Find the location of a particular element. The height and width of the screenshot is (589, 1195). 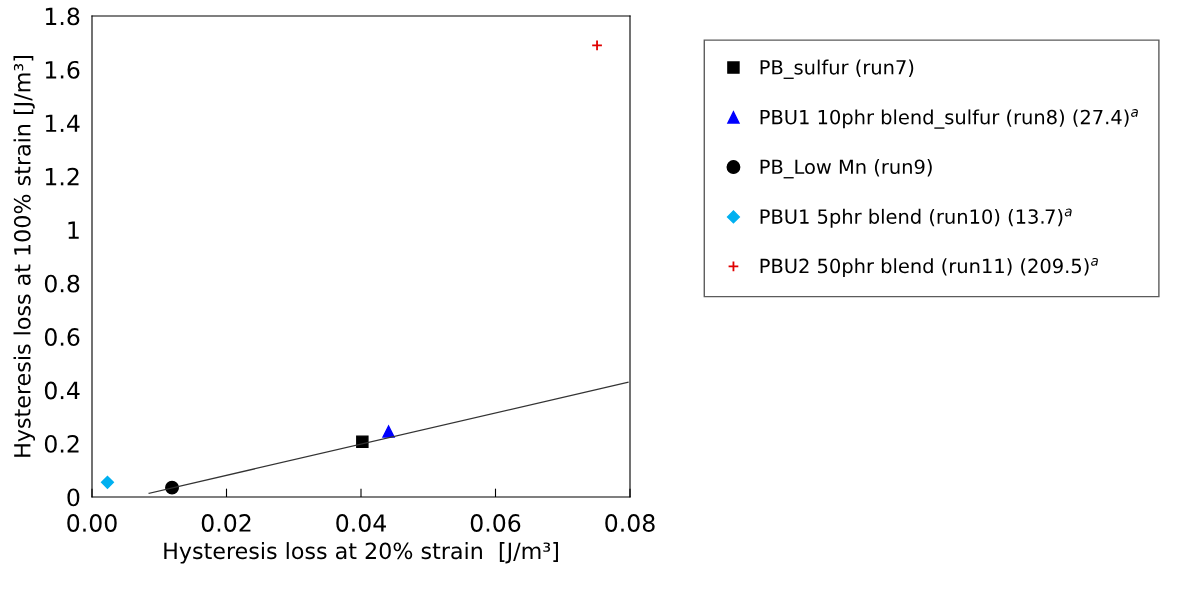

x-tick-label: 0.00 is located at coordinates (92, 523).